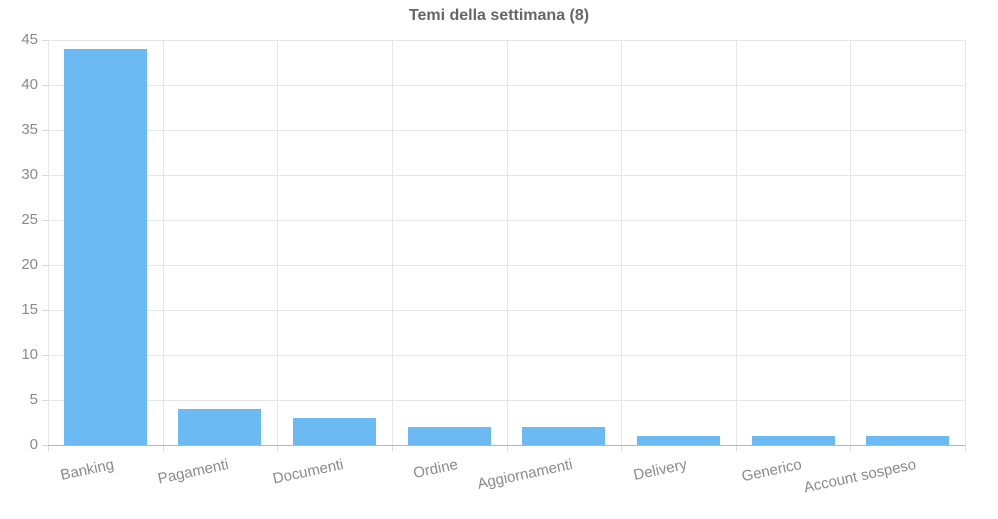 The width and height of the screenshot is (998, 519). I want to click on chart-title: Temi della settimana (8), so click(499, 15).